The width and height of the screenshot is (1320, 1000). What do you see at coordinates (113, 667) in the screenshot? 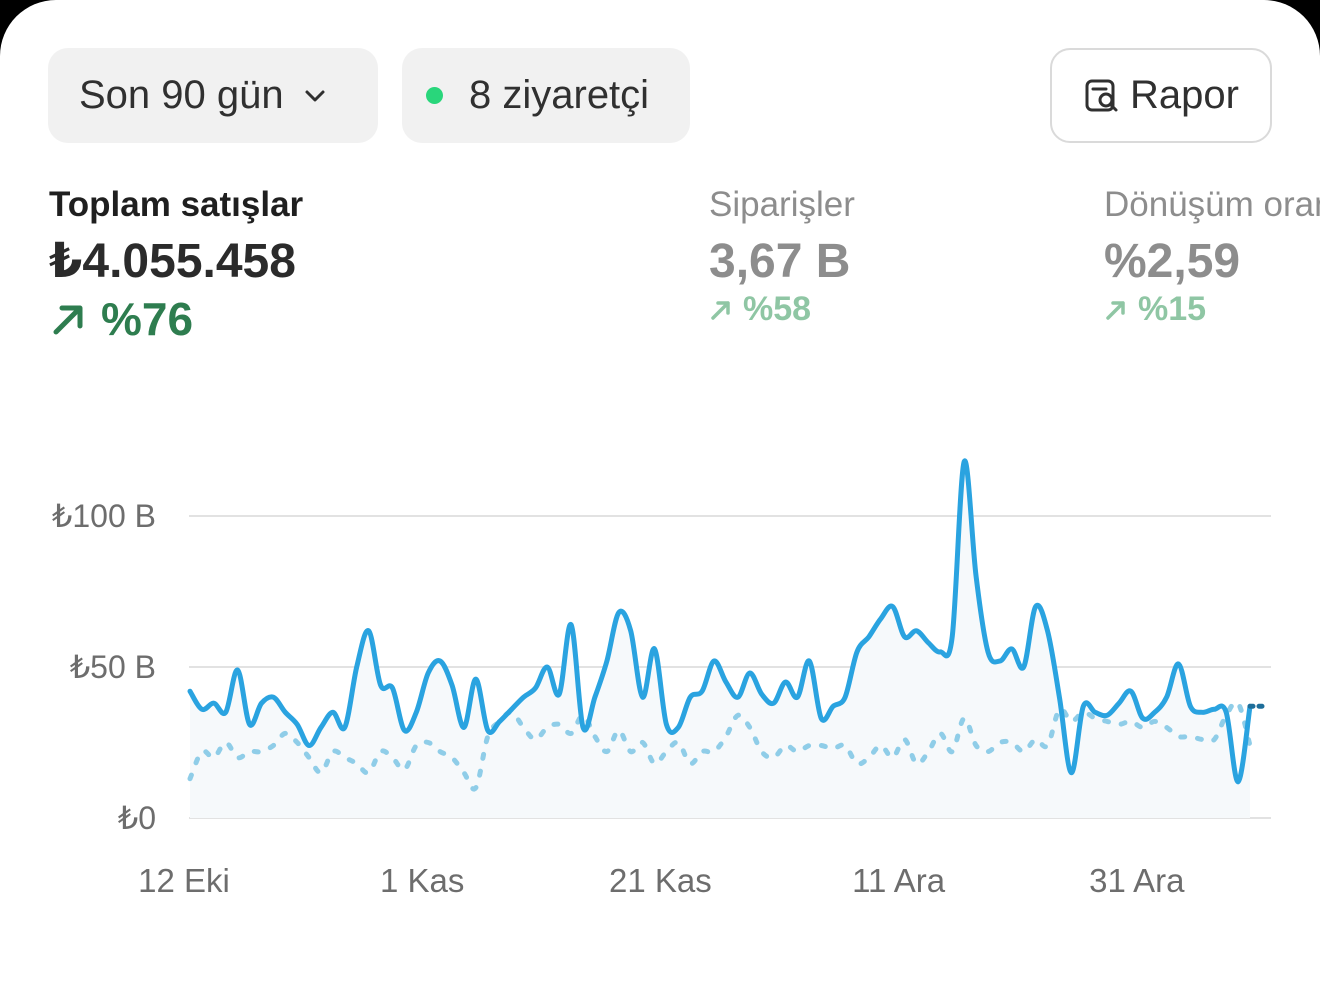
I see `y-tick-label: ₺50 B` at bounding box center [113, 667].